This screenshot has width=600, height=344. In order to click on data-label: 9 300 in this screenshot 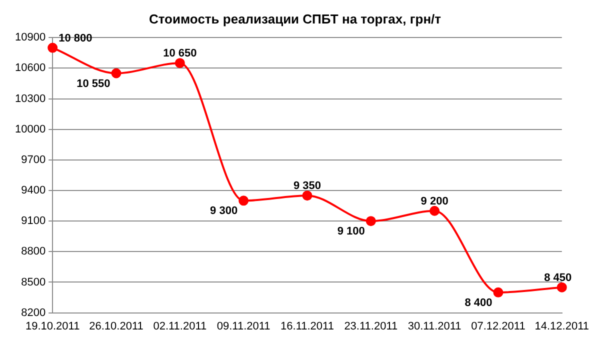, I will do `click(224, 211)`.